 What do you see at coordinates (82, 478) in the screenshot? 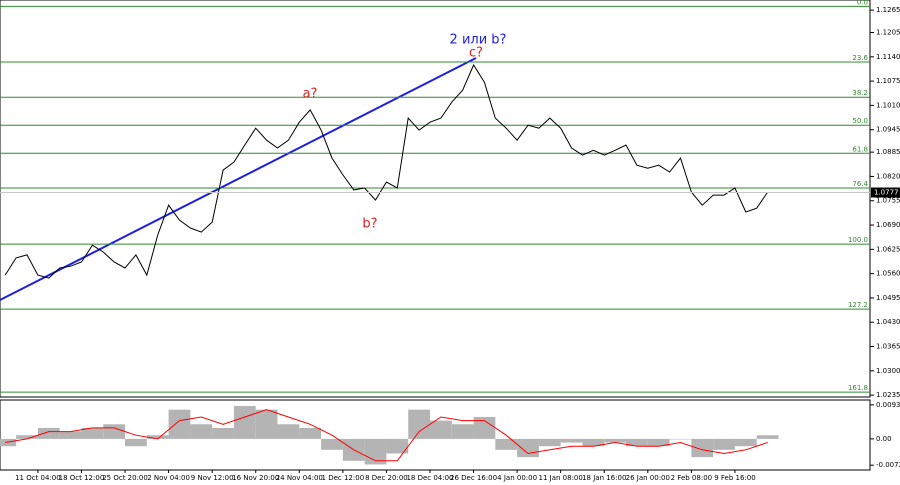
I see `x-tick-label: 18 Oct 12:00` at bounding box center [82, 478].